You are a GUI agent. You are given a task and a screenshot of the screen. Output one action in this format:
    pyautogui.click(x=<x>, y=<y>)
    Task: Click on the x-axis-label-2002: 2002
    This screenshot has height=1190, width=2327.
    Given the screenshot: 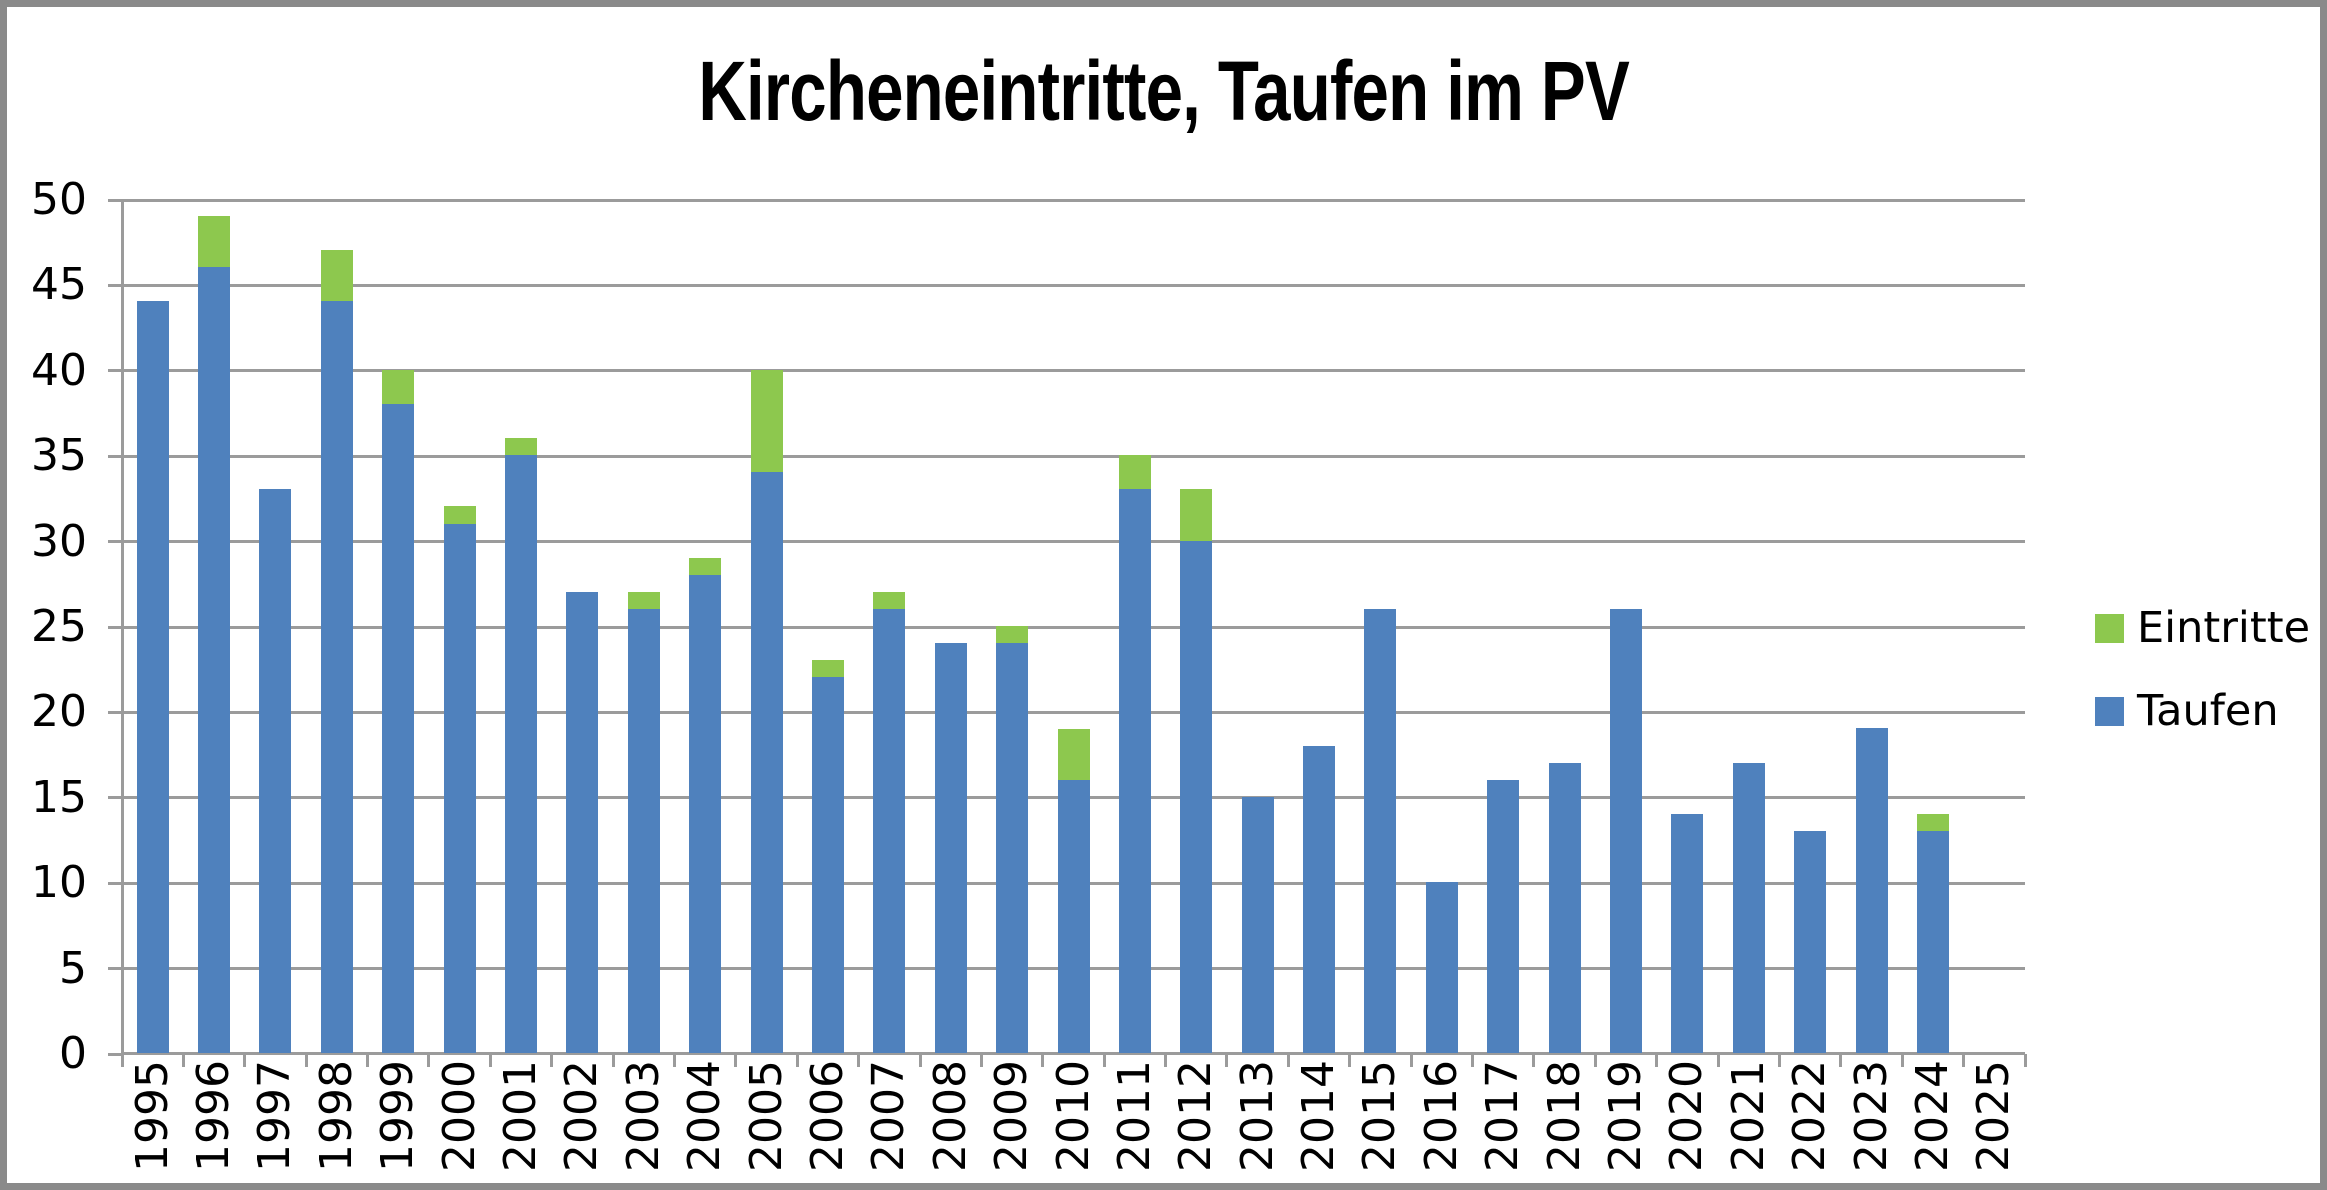 What is the action you would take?
    pyautogui.click(x=582, y=1116)
    